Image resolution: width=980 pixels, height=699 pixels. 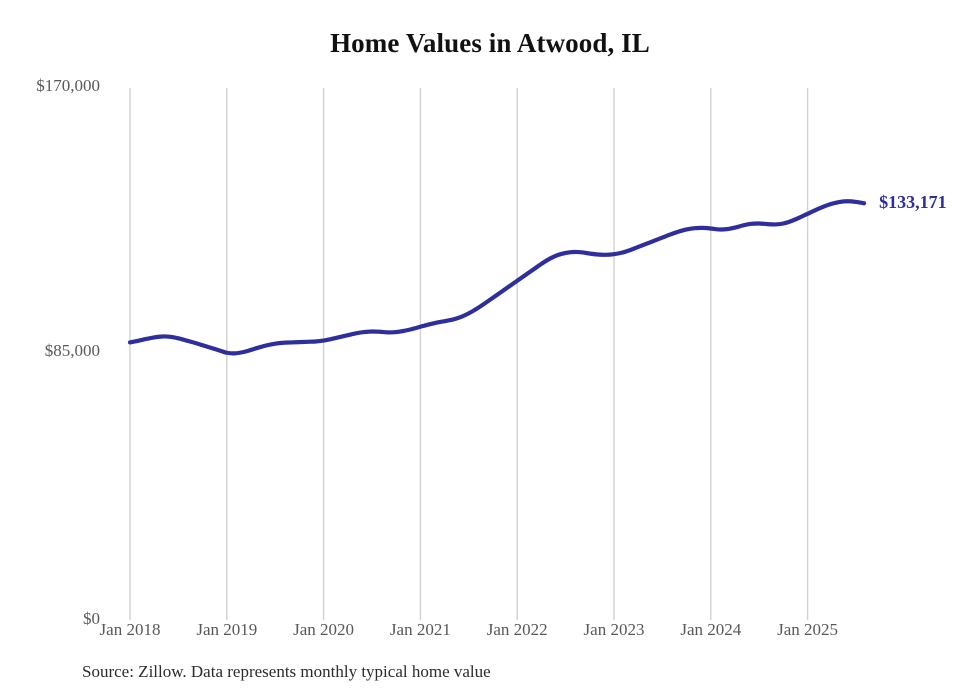 I want to click on x-axis-tick-label: Jan 2024, so click(x=711, y=629).